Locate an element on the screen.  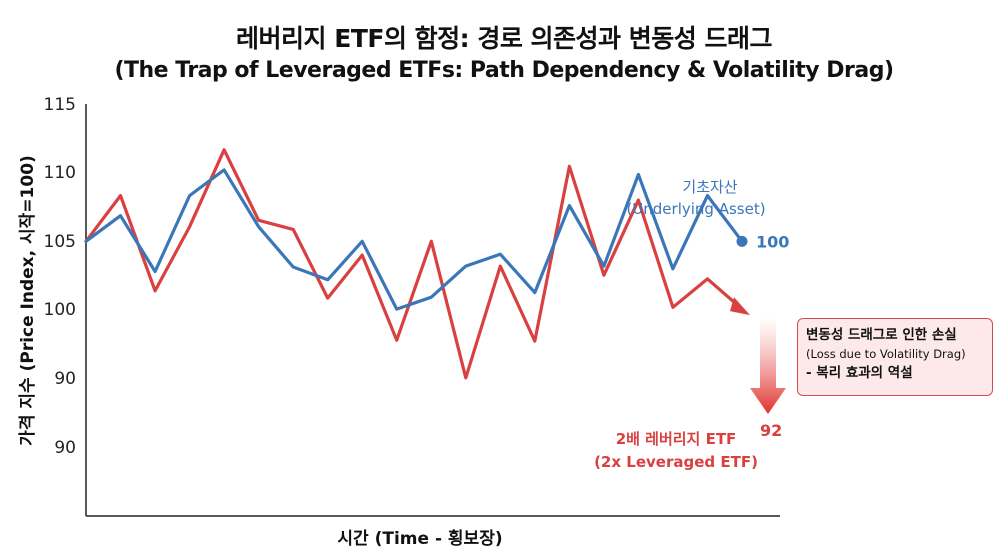
y-tick-label-3: 100 is located at coordinates (60, 310).